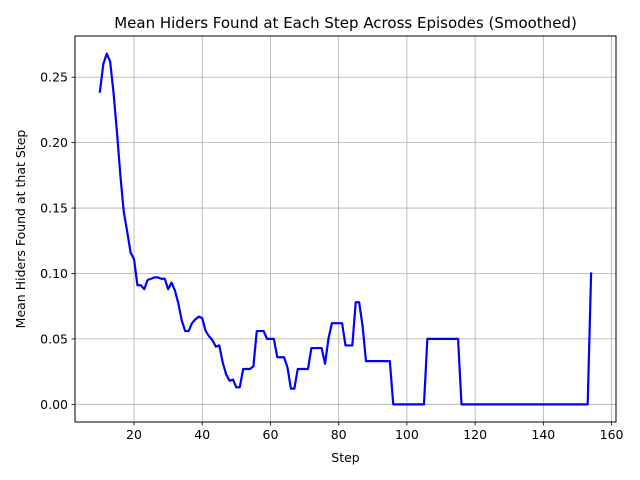 Image resolution: width=640 pixels, height=480 pixels. Describe the element at coordinates (475, 434) in the screenshot. I see `x-tick-label: 120` at that location.